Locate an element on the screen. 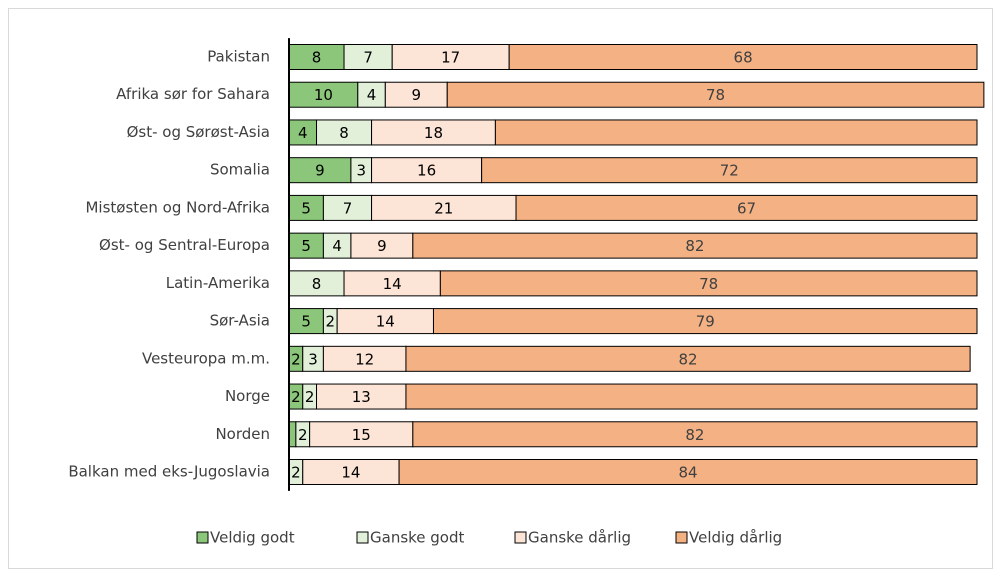  y-tick-label: Mistøsten og Nord-Afrika is located at coordinates (177, 207).